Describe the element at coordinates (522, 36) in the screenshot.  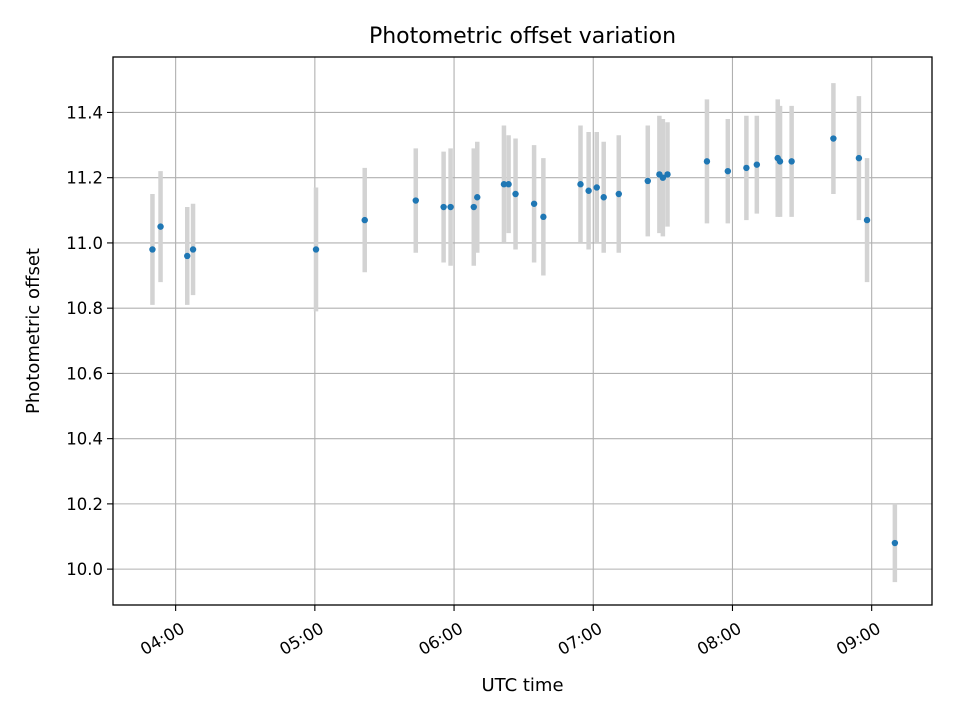
I see `chart-title: Photometric offset variation` at that location.